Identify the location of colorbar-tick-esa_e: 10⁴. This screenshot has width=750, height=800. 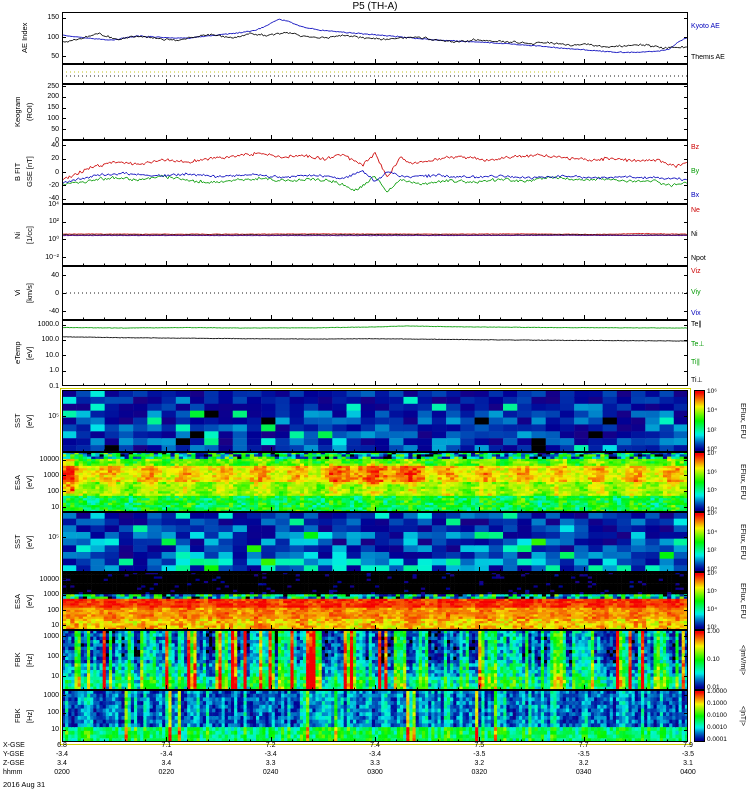
(712, 509).